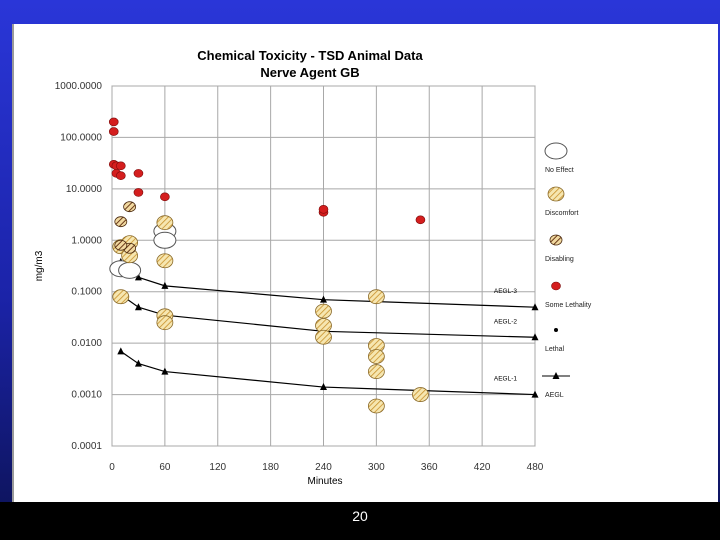 The width and height of the screenshot is (720, 540). What do you see at coordinates (559, 170) in the screenshot?
I see `legend-label: No Effect` at bounding box center [559, 170].